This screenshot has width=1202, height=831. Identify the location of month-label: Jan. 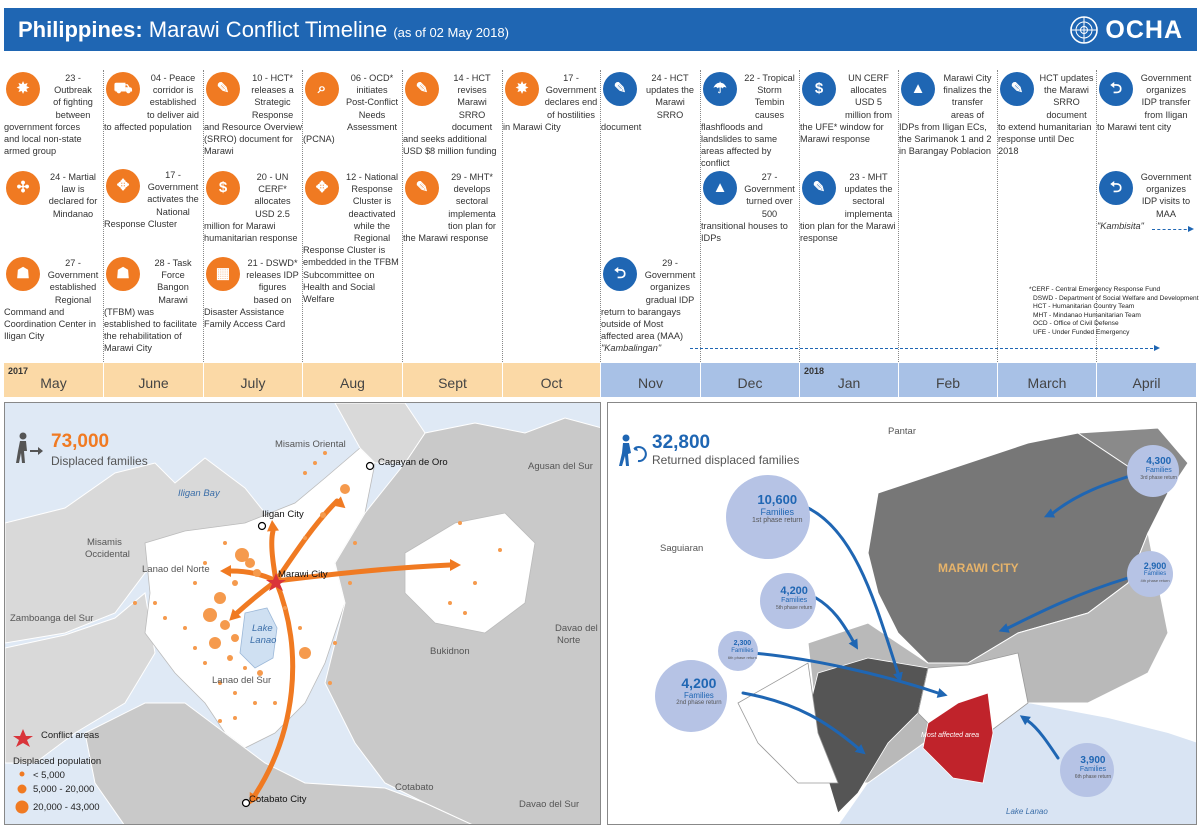
(849, 383).